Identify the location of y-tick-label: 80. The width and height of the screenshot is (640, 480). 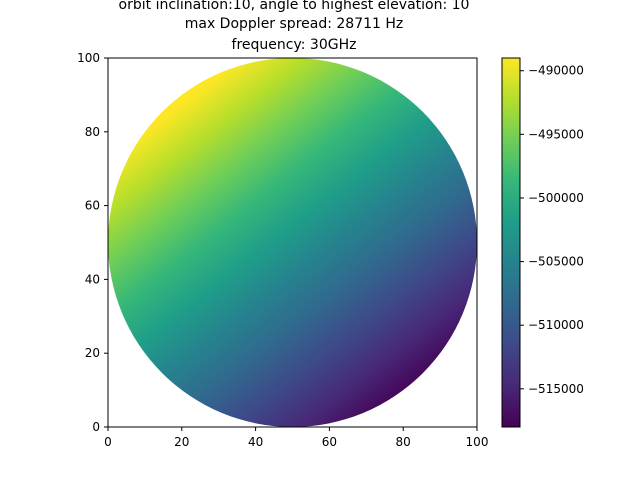
(92, 132).